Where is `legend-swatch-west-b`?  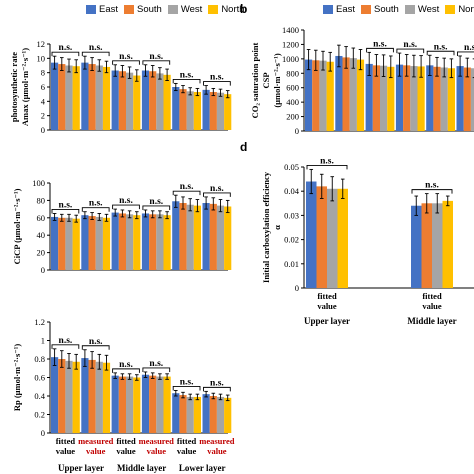 legend-swatch-west-b is located at coordinates (409, 9).